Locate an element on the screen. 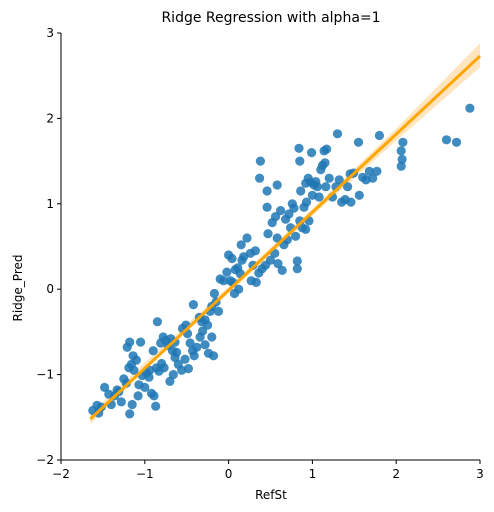 The height and width of the screenshot is (512, 494). x-tick-label: −2 is located at coordinates (61, 474).